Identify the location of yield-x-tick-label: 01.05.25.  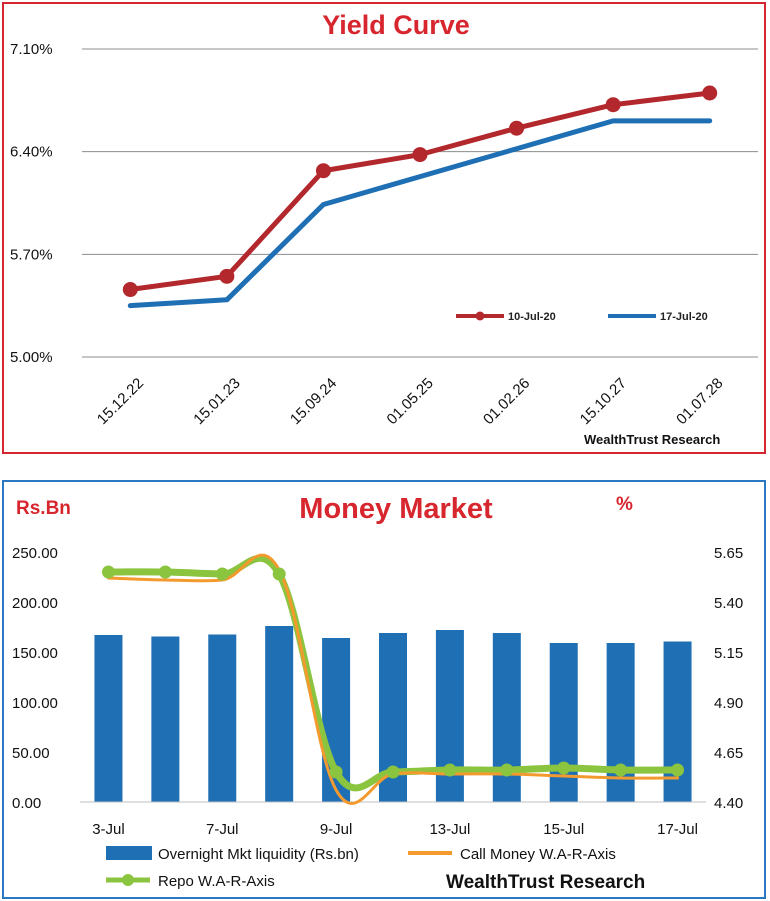
(410, 401).